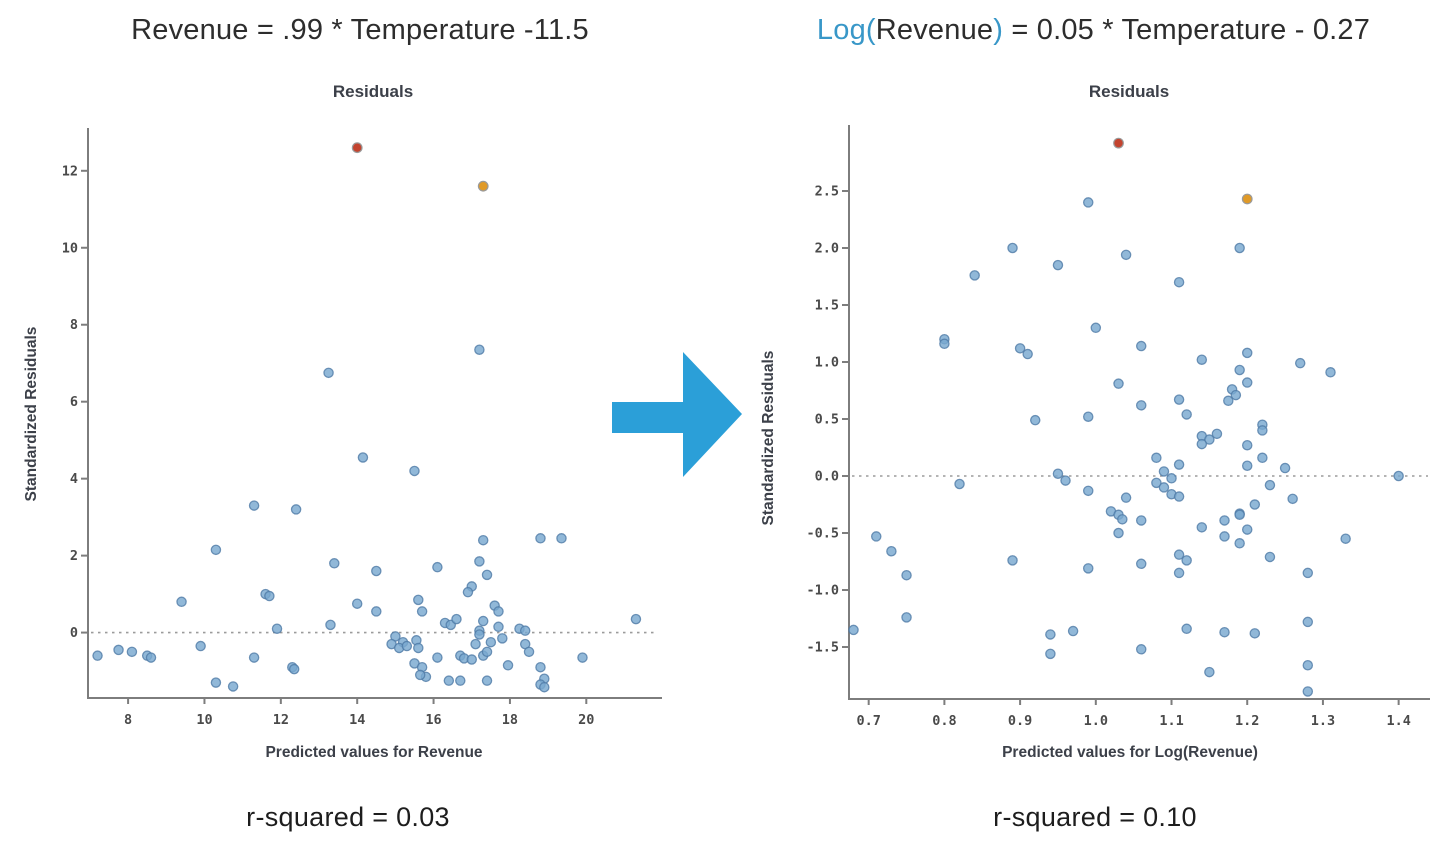  I want to click on x-tick-label: 0.8, so click(944, 721).